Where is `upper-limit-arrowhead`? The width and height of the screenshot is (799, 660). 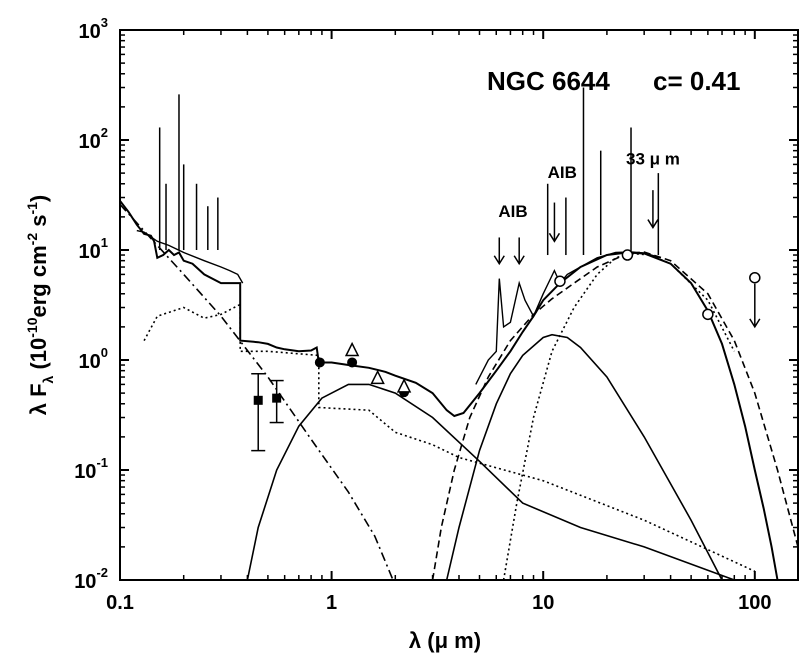
upper-limit-arrowhead is located at coordinates (755, 323).